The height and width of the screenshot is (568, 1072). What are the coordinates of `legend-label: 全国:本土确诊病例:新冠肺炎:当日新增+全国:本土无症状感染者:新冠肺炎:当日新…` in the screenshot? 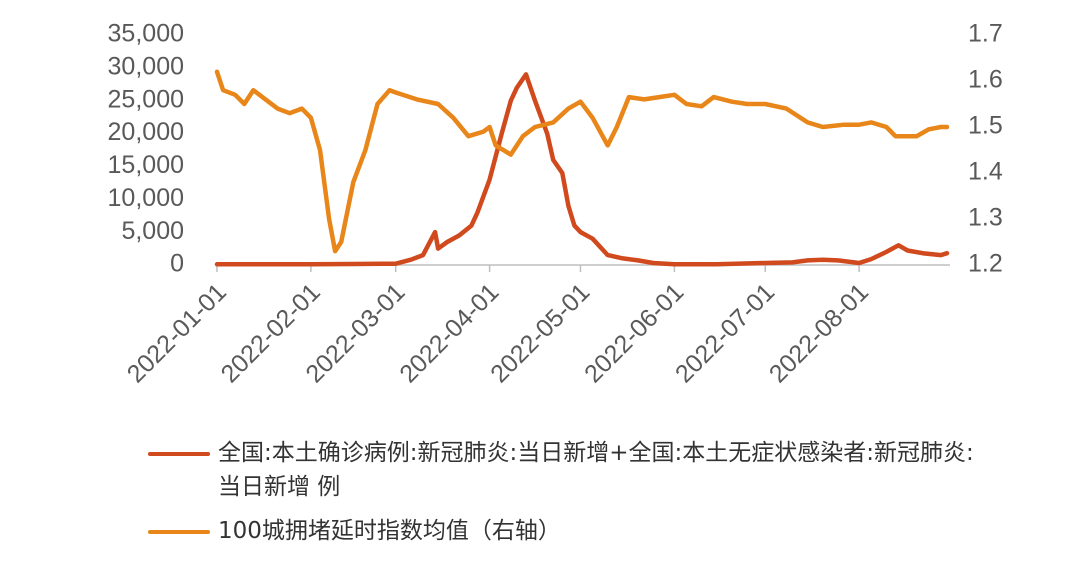 It's located at (596, 470).